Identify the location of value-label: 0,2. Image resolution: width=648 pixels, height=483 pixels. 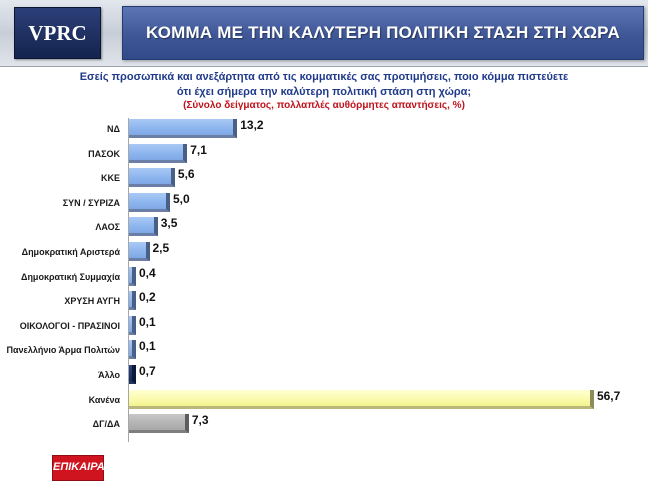
(147, 297).